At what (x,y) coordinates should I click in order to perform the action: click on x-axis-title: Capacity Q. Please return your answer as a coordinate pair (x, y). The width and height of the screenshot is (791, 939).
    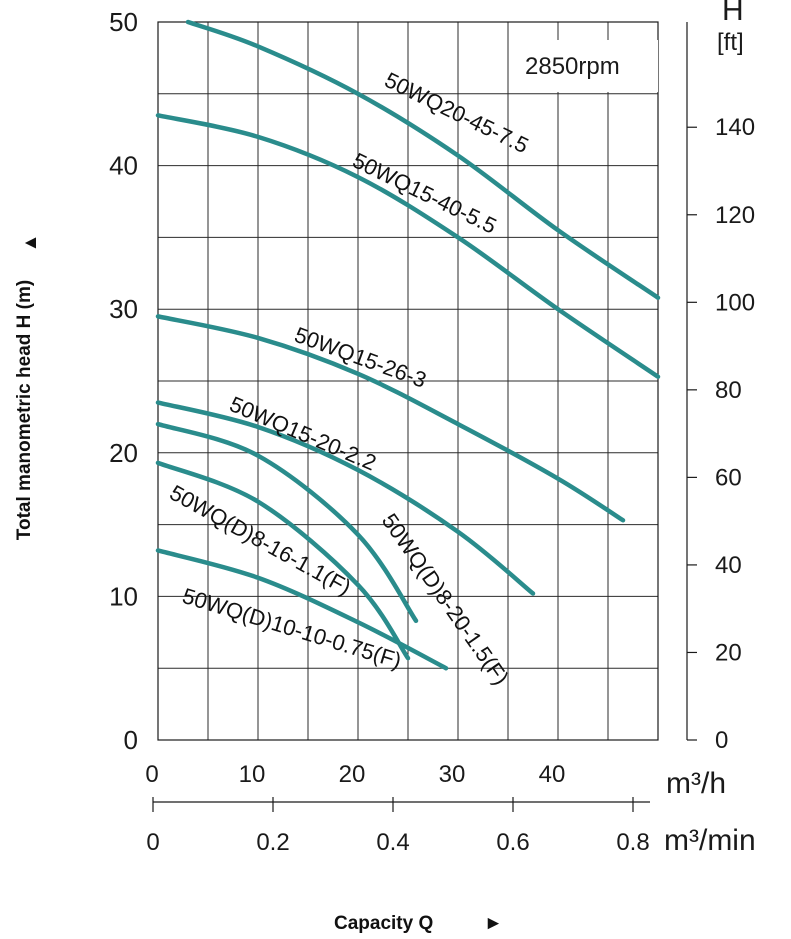
    Looking at the image, I should click on (383, 923).